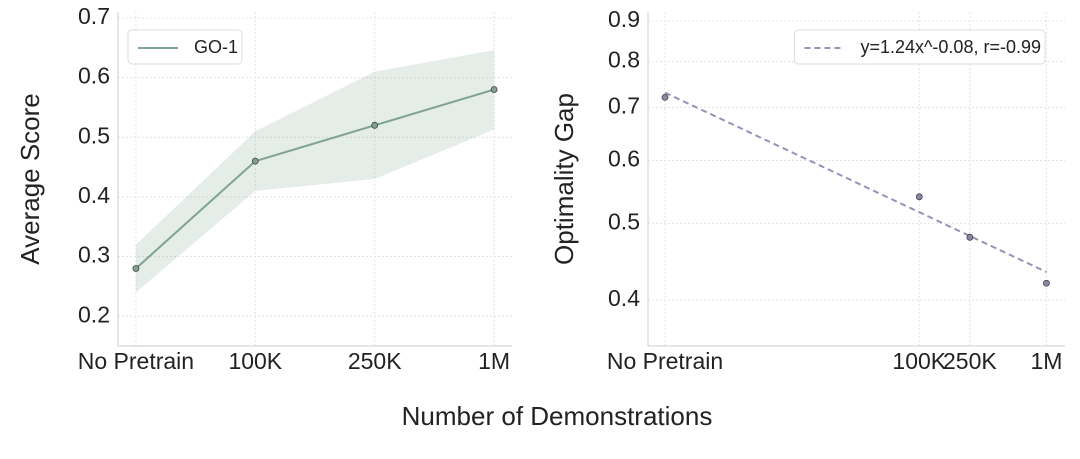 This screenshot has width=1080, height=459. I want to click on legend-label: GO-1, so click(216, 47).